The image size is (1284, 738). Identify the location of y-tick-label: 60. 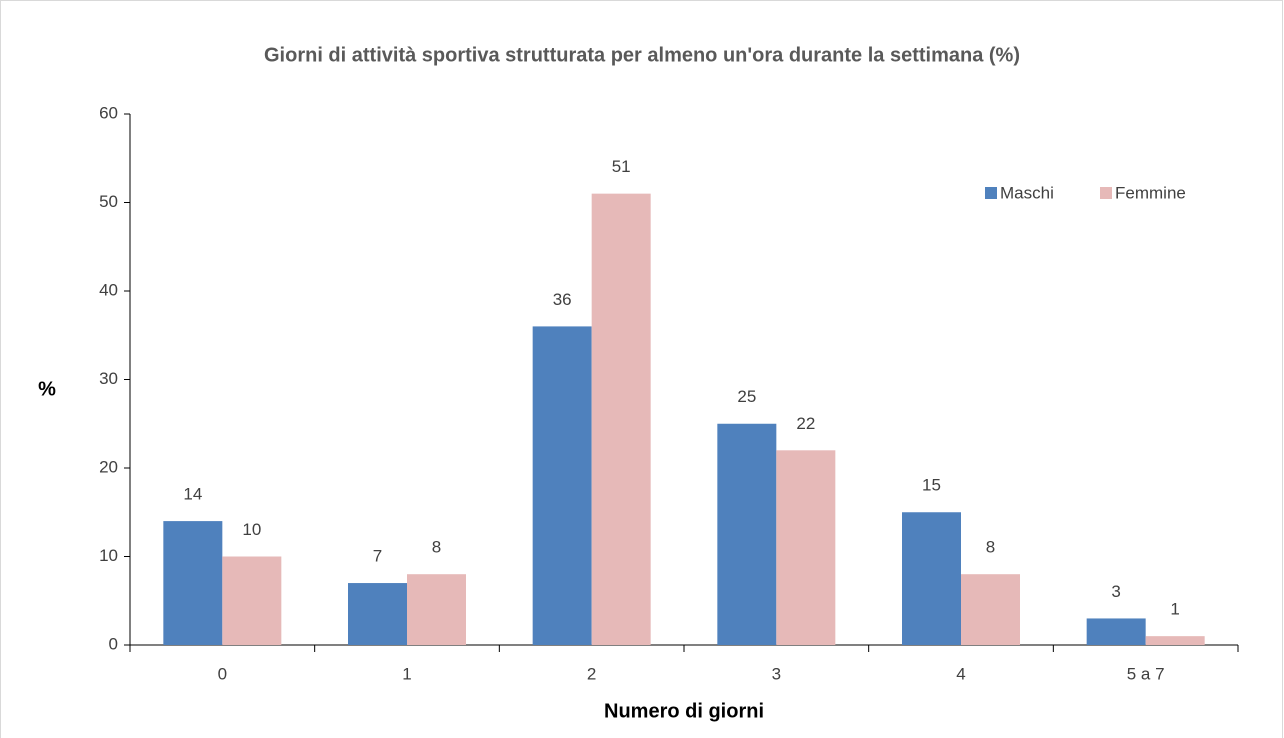
(108, 112).